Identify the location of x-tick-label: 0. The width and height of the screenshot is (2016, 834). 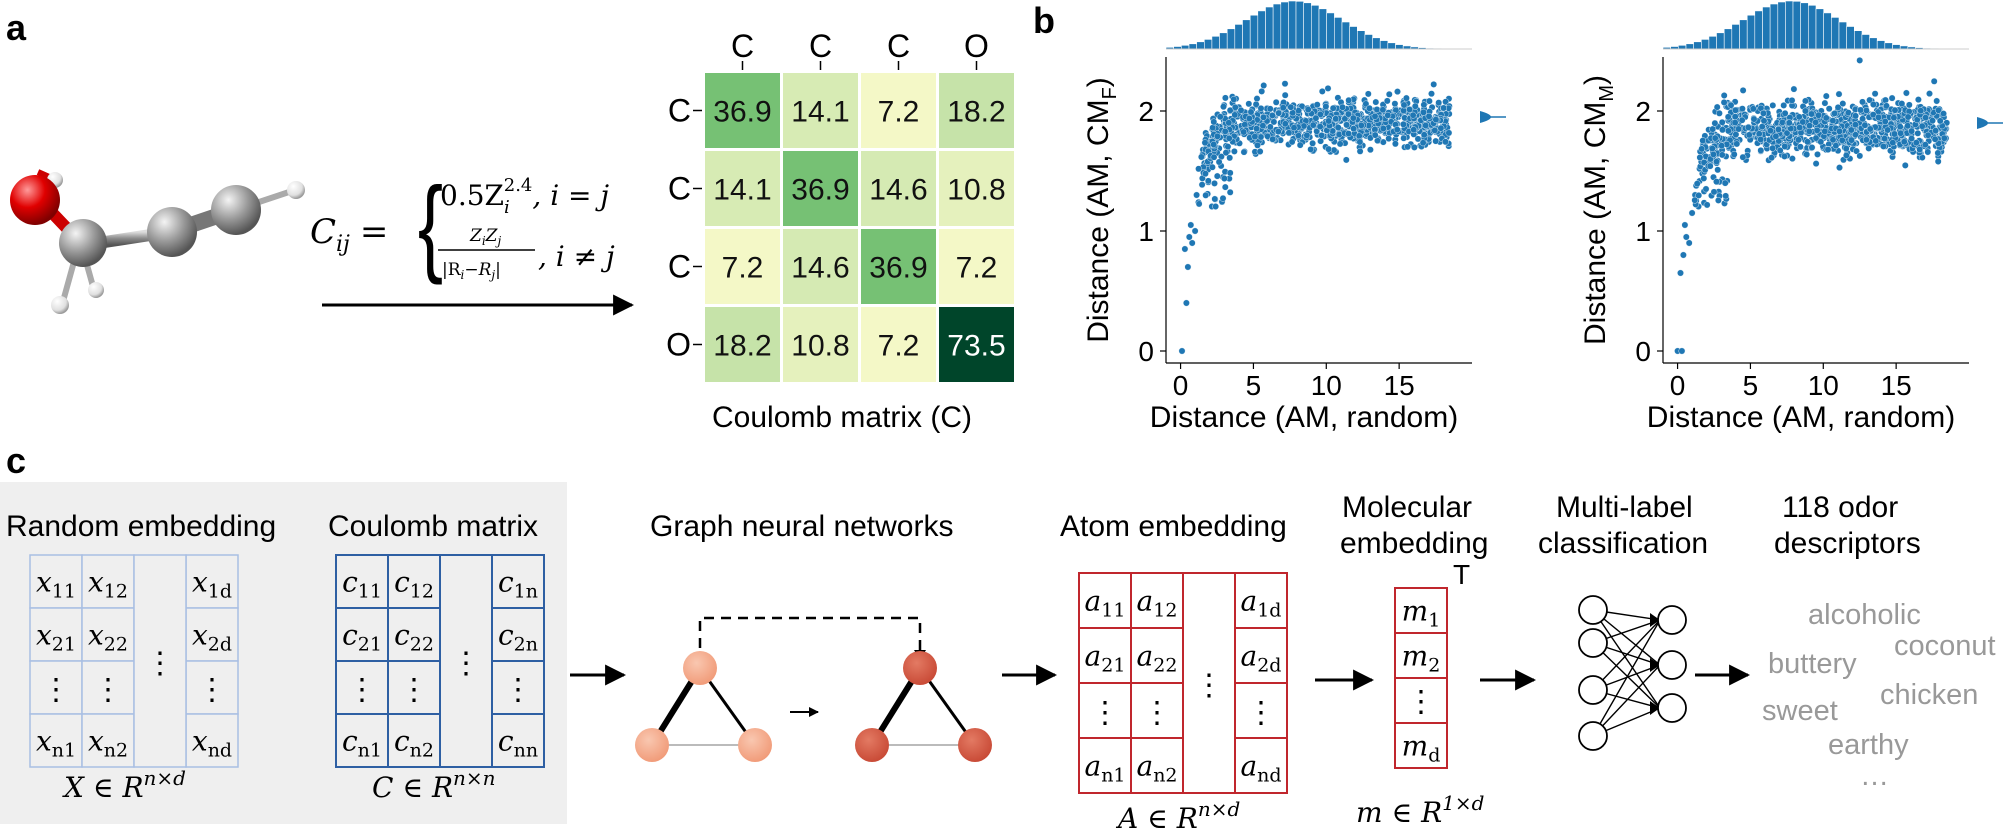
(1678, 385).